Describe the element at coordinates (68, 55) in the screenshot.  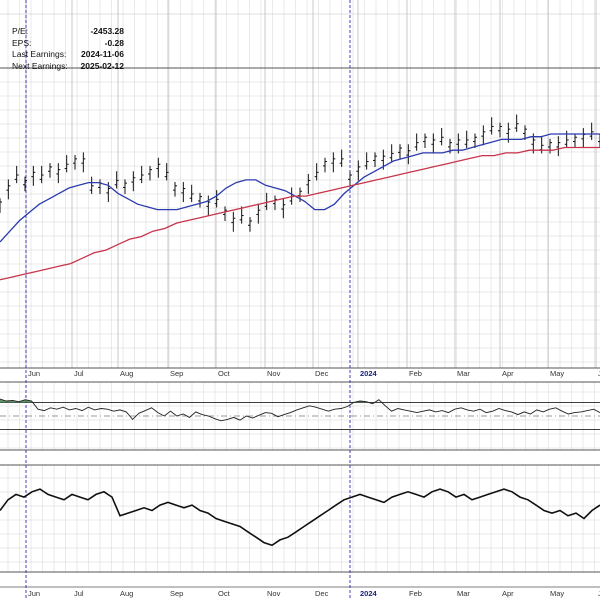
I see `last-earnings-row: Last Earnings: 2024-11-06` at that location.